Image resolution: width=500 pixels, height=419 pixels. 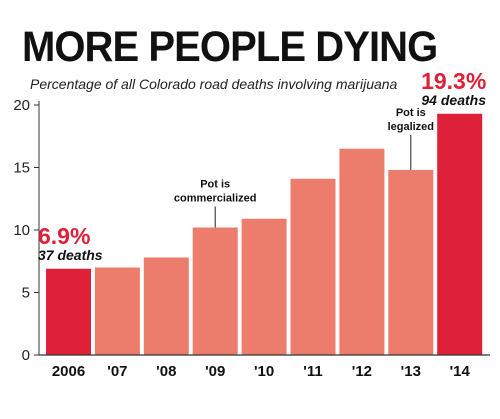 What do you see at coordinates (26, 293) in the screenshot?
I see `y-tick-label: 5` at bounding box center [26, 293].